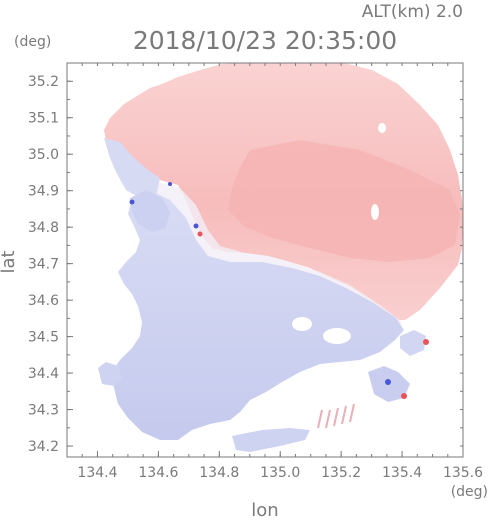 This screenshot has height=521, width=491. I want to click on negative-velocity-island, so click(150, 211).